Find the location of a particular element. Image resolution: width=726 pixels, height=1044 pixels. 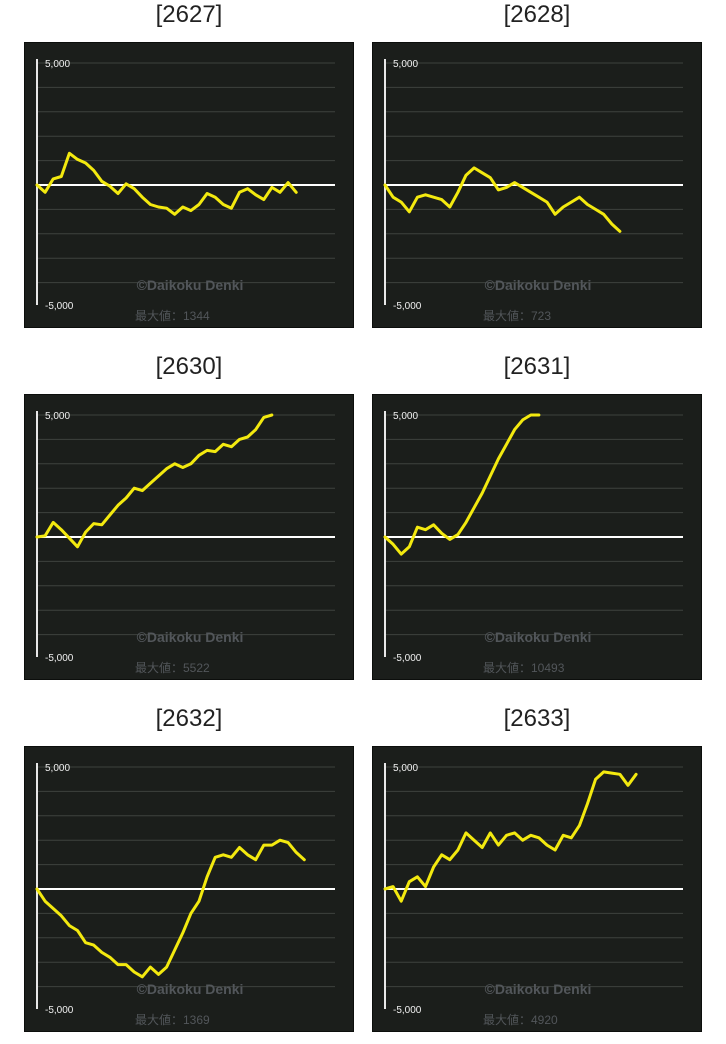

max-value-label: 最大値：5522 is located at coordinates (172, 667).